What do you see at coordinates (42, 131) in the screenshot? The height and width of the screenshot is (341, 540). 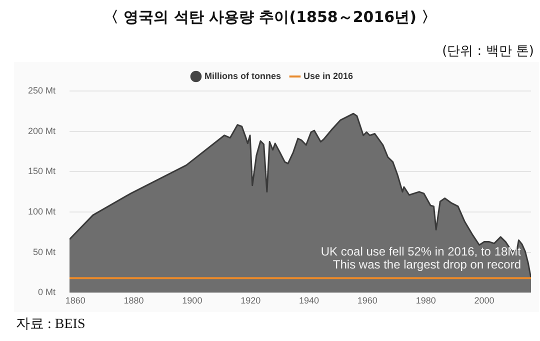 I see `y-tick-label: 200 Mt` at bounding box center [42, 131].